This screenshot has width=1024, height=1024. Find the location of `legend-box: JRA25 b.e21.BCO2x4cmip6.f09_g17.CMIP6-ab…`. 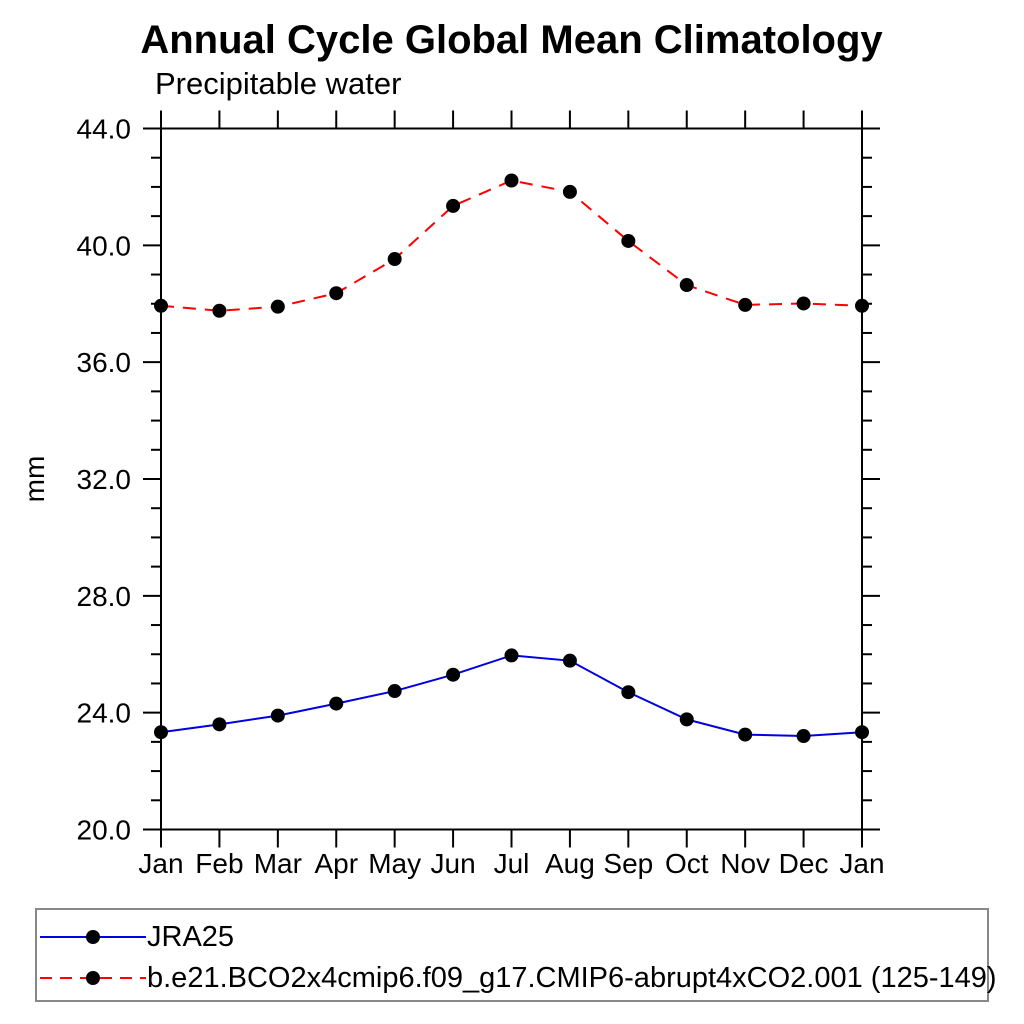

legend-box: JRA25 b.e21.BCO2x4cmip6.f09_g17.CMIP6-ab… is located at coordinates (516, 955).